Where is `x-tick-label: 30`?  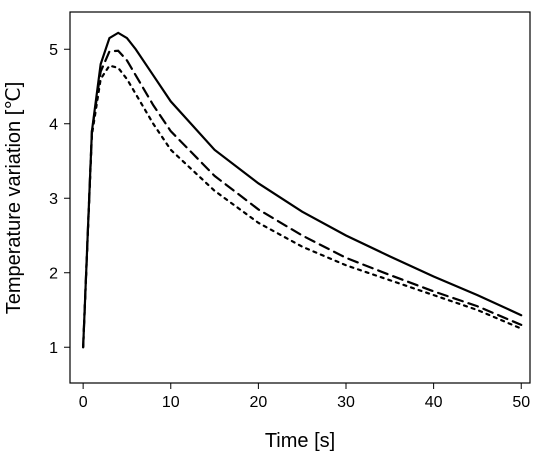 x-tick-label: 30 is located at coordinates (346, 402).